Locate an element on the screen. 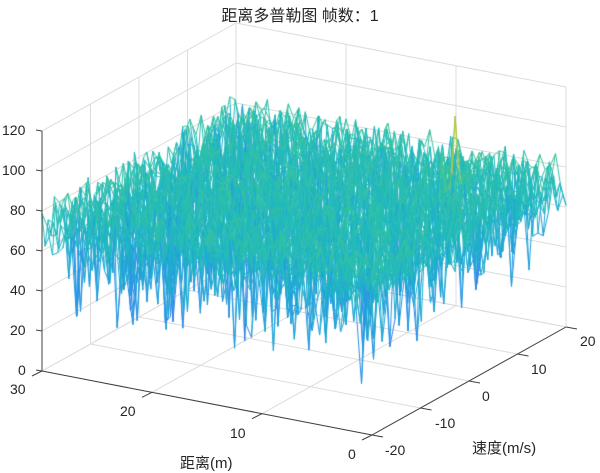  z-tick-20: 20 is located at coordinates (18, 330).